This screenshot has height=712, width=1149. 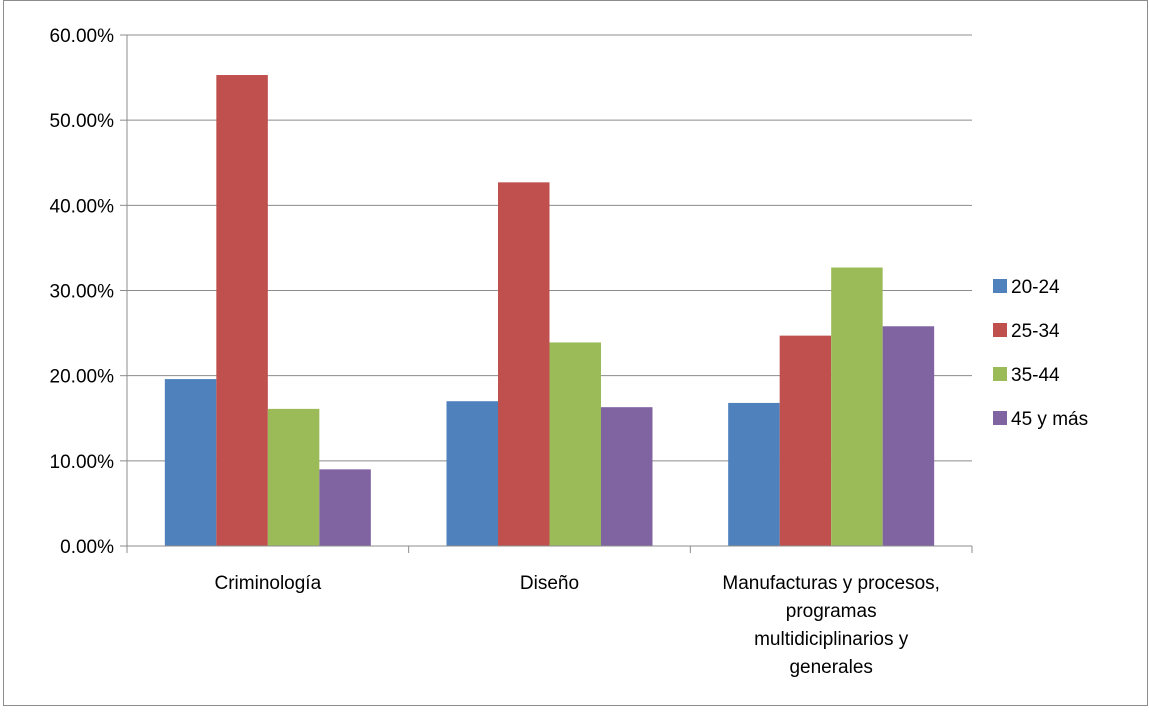 What do you see at coordinates (82, 206) in the screenshot?
I see `y-tick-label: 40.00%` at bounding box center [82, 206].